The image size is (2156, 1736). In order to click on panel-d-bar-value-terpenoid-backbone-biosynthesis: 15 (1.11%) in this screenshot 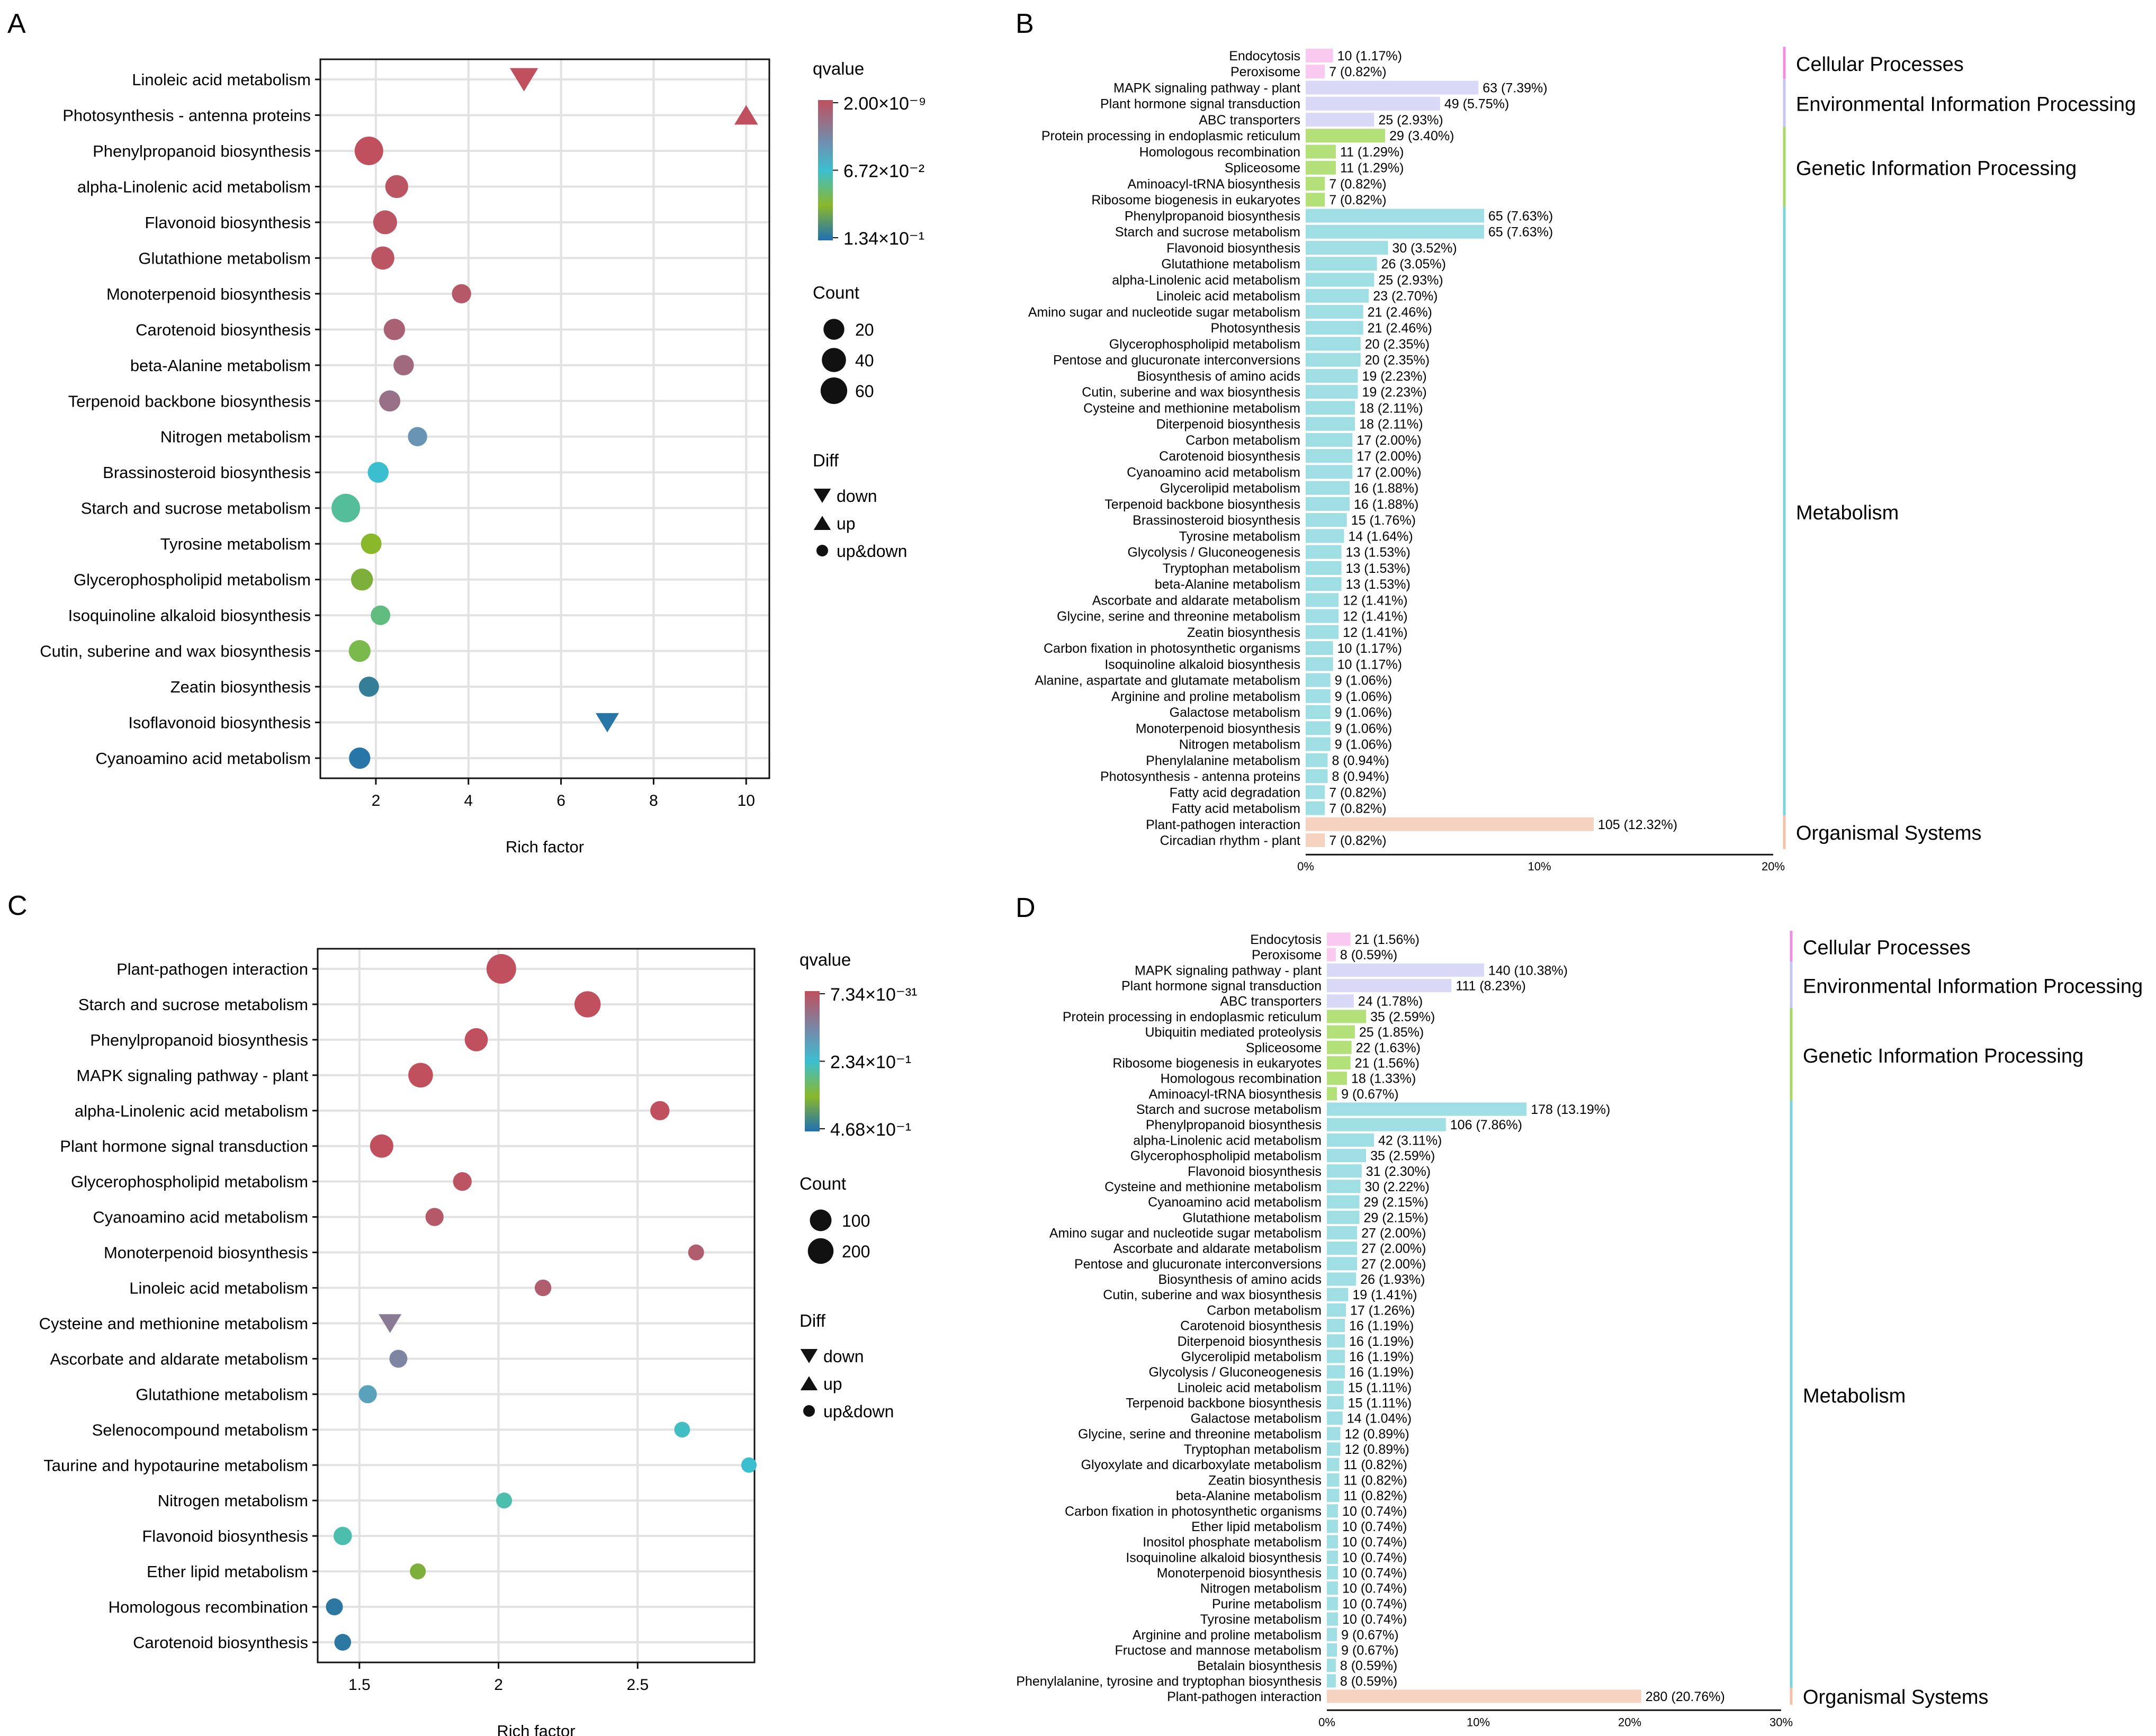, I will do `click(1380, 1403)`.